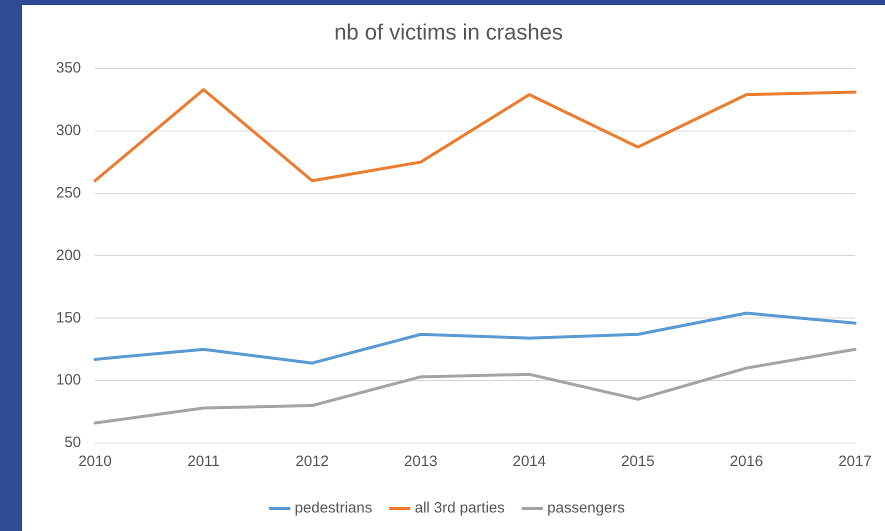 This screenshot has width=885, height=531. I want to click on x-tick-label: 2011, so click(203, 461).